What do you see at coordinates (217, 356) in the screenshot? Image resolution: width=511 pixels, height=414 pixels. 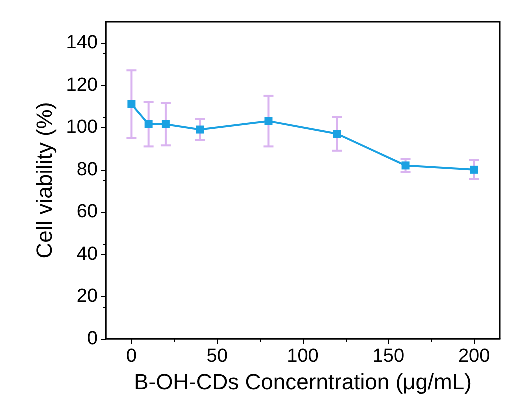 I see `x-tick-label: 50` at bounding box center [217, 356].